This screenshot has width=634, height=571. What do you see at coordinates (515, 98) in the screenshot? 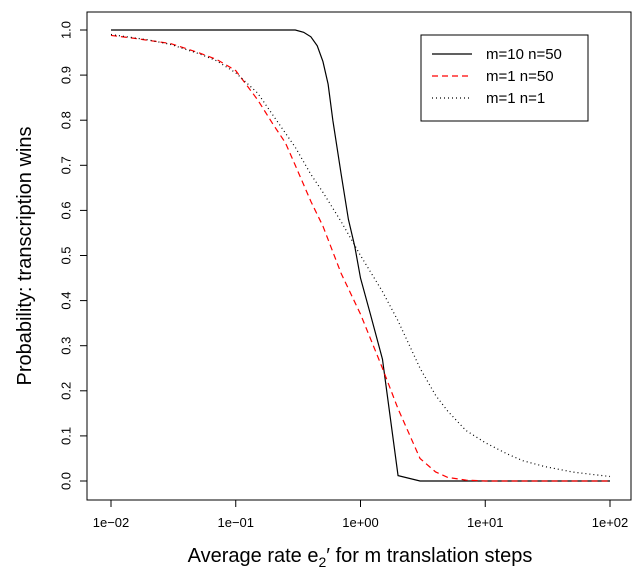
I see `legend-label: m=1 n=1` at bounding box center [515, 98].